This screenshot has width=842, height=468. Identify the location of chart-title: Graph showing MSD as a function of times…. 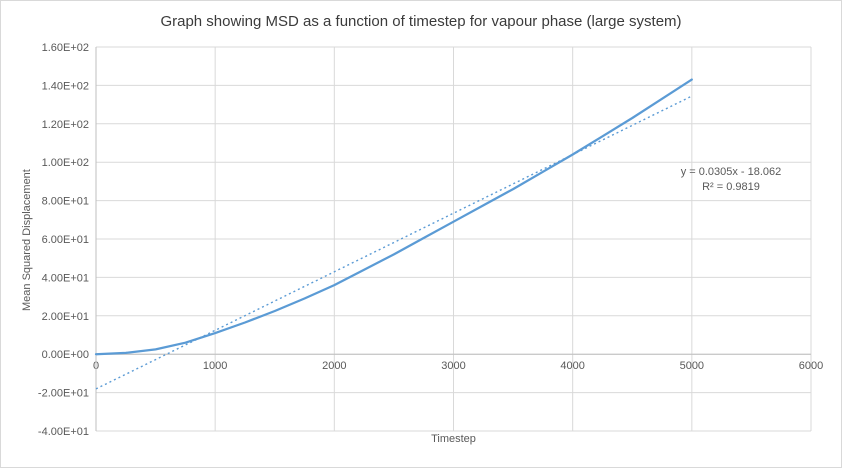
(421, 21).